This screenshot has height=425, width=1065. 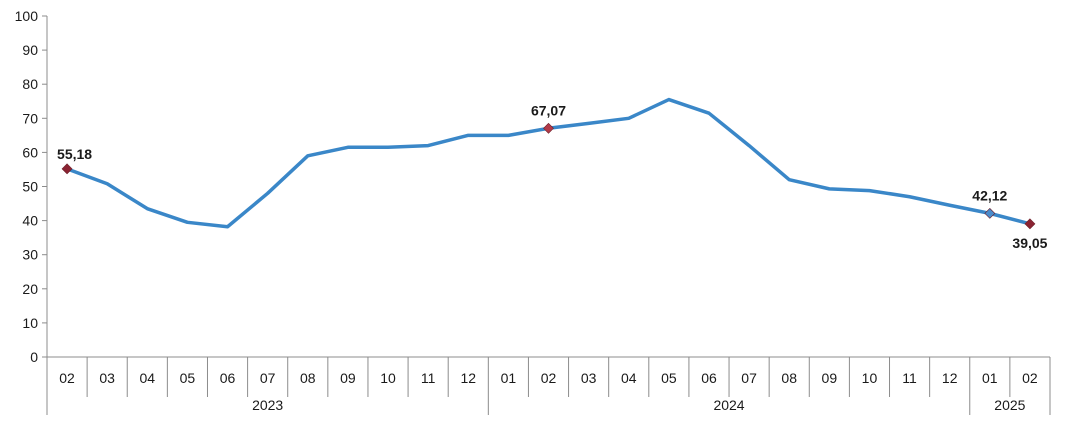 What do you see at coordinates (30, 118) in the screenshot?
I see `y-tick-label: 70` at bounding box center [30, 118].